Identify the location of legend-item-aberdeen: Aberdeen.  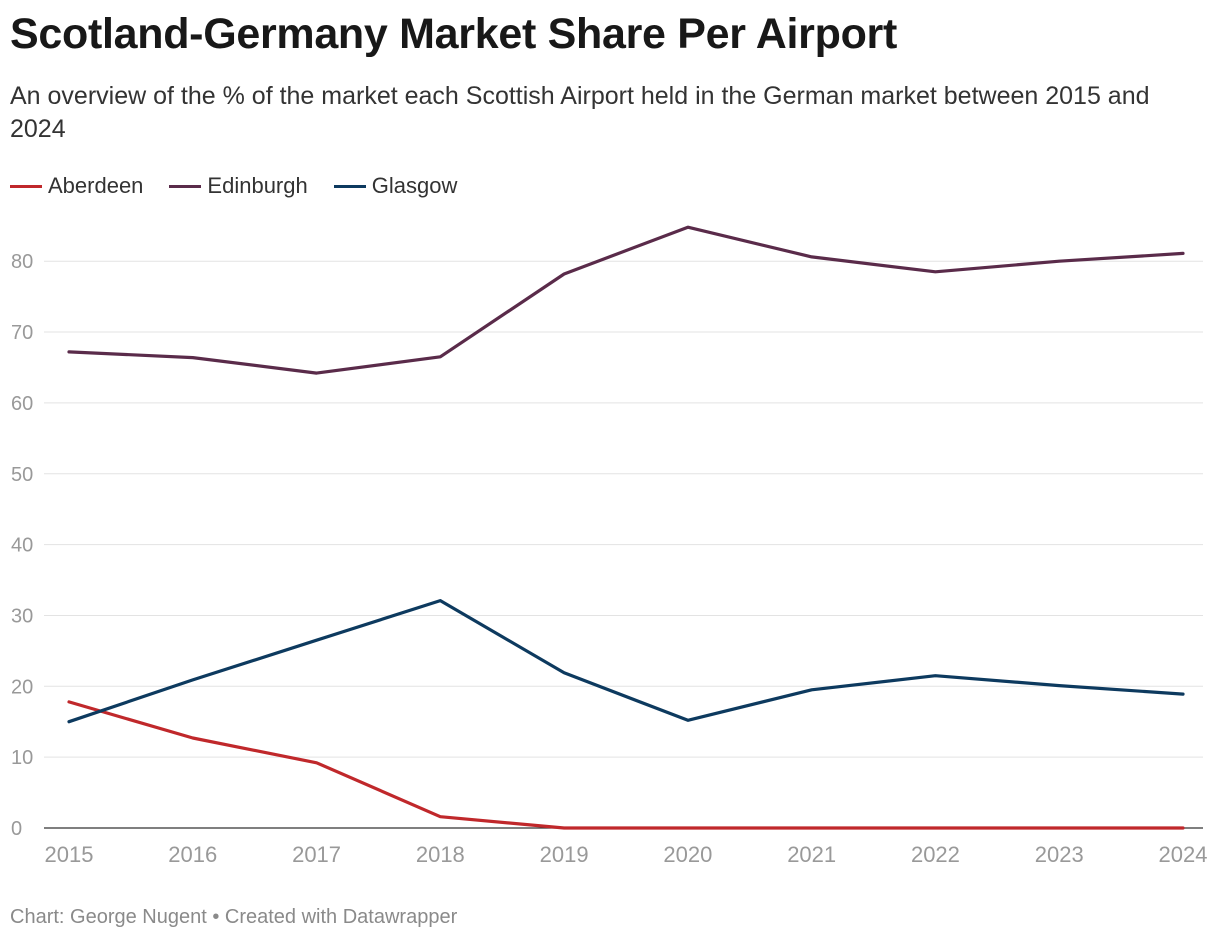
(76, 186).